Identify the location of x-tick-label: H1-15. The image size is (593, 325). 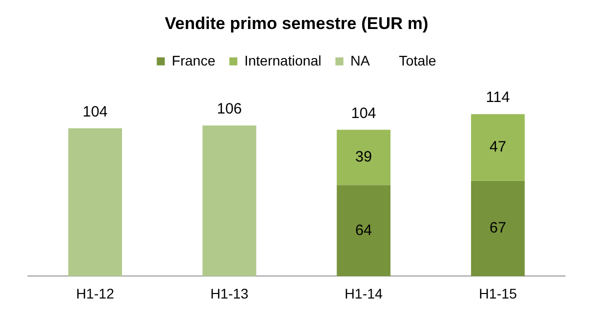
(498, 293).